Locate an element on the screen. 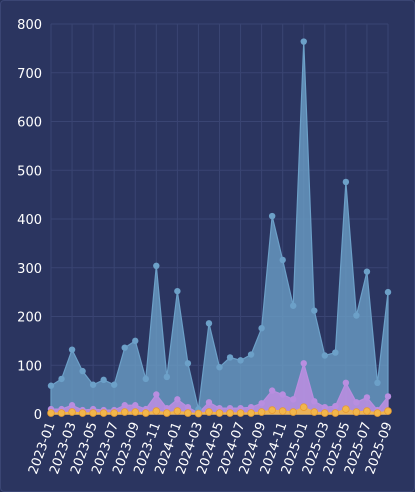 The image size is (415, 492). y-tick-label: 500 is located at coordinates (29, 171).